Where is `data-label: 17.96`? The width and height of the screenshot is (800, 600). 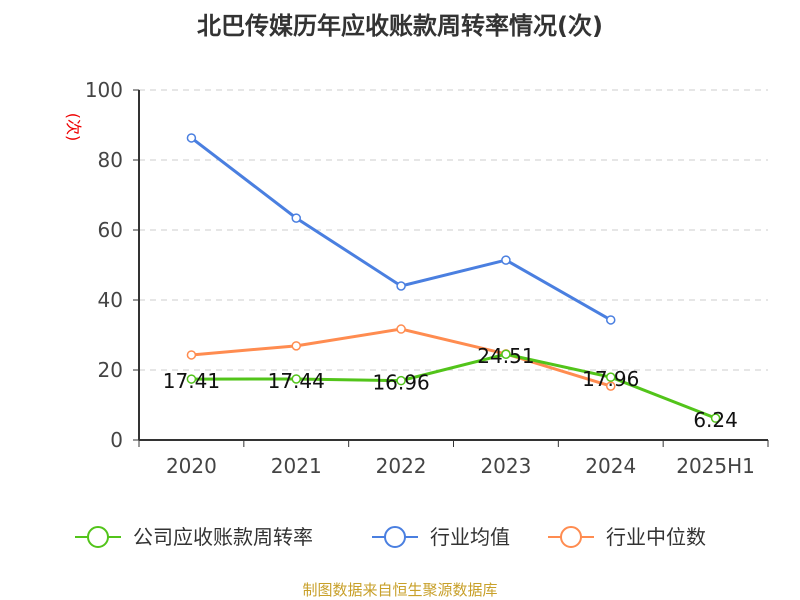
data-label: 17.96 is located at coordinates (610, 379).